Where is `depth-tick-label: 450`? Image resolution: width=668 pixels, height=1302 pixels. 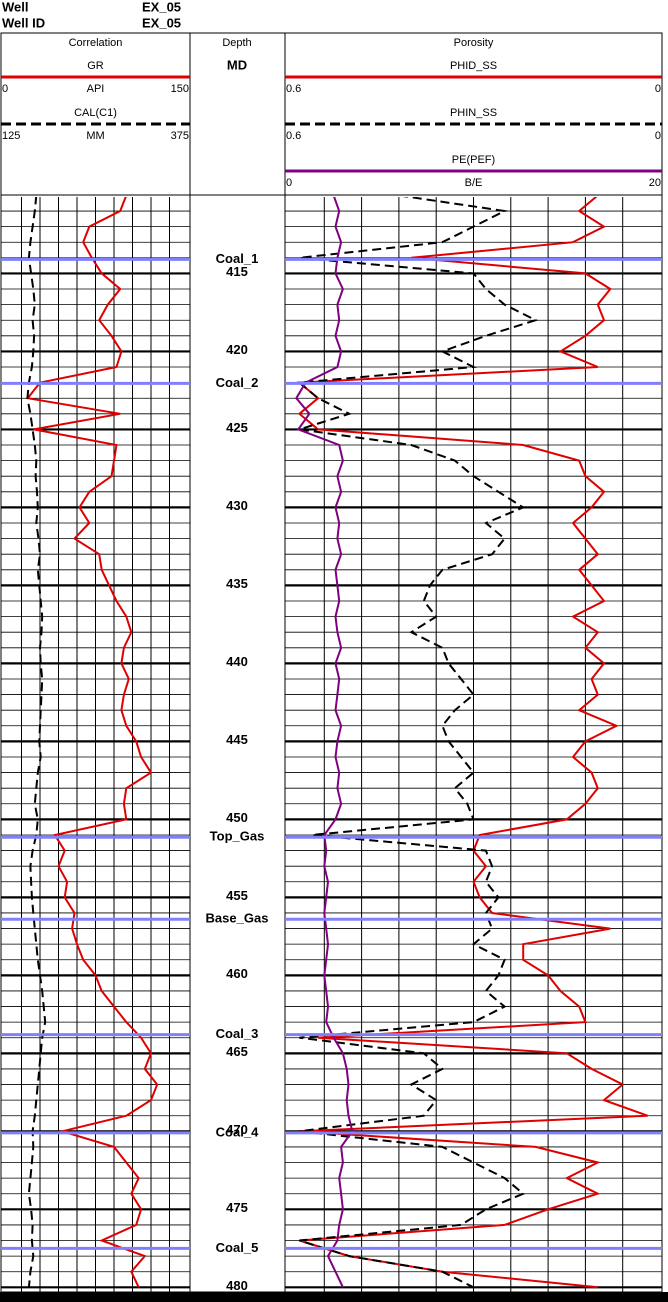 depth-tick-label: 450 is located at coordinates (237, 817).